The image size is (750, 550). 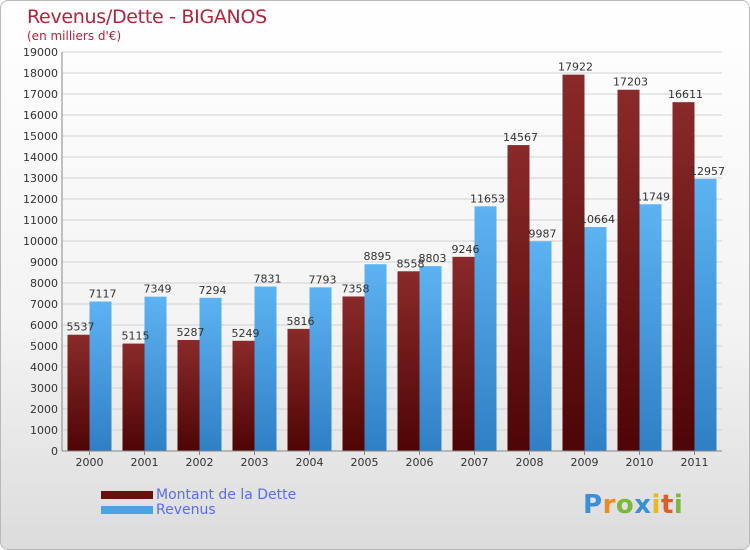 What do you see at coordinates (640, 462) in the screenshot?
I see `x-tick-label: 2010` at bounding box center [640, 462].